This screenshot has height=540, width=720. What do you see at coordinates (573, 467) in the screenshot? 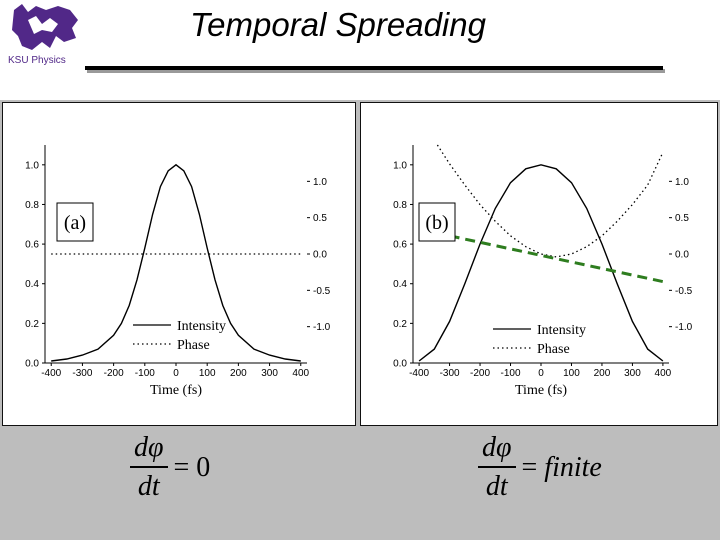
I see `rhs-word: finite` at bounding box center [573, 467].